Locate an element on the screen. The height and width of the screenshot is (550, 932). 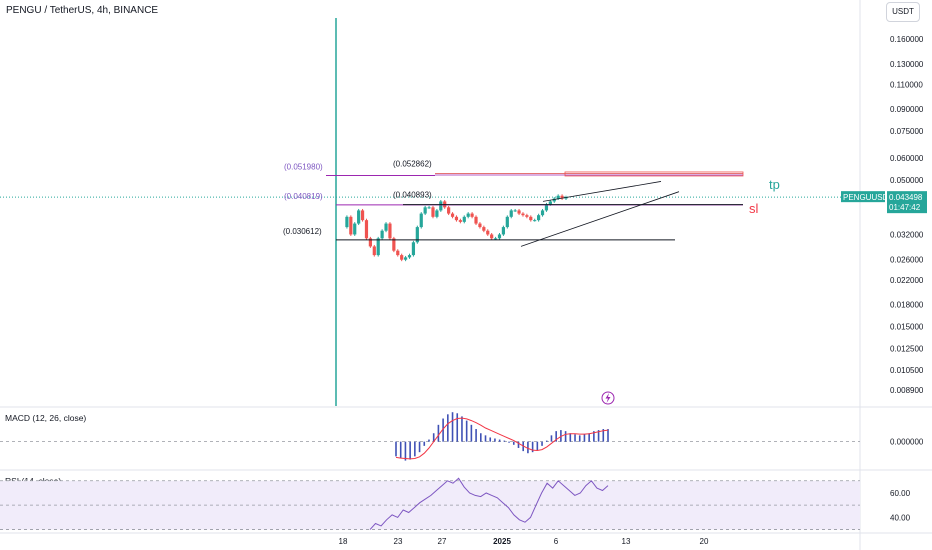
price-tick-label: 0.110000 is located at coordinates (906, 84).